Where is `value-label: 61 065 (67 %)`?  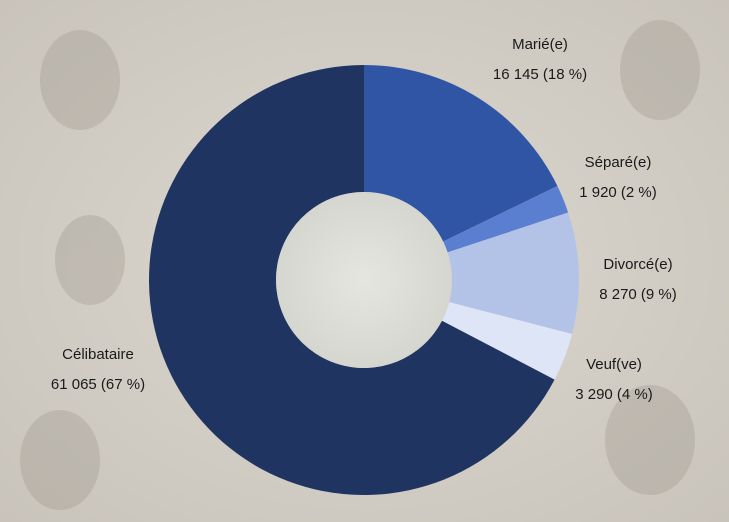 value-label: 61 065 (67 %) is located at coordinates (98, 384).